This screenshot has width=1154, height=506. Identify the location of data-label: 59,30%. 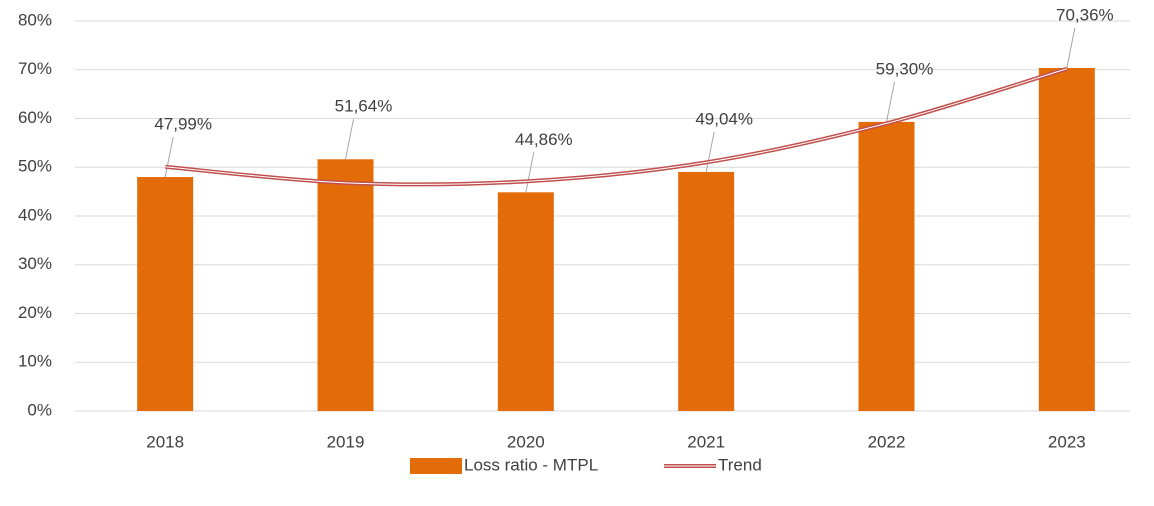
(905, 68).